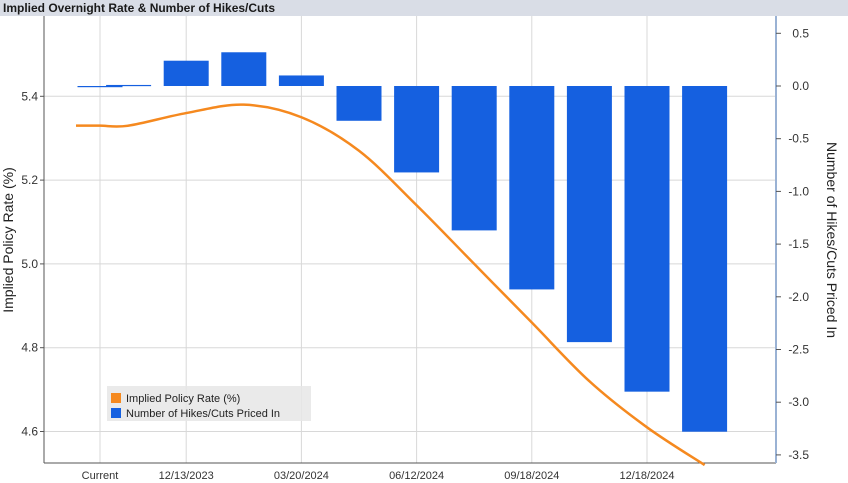 The image size is (848, 483). What do you see at coordinates (800, 33) in the screenshot?
I see `right-tick-label: 0.5` at bounding box center [800, 33].